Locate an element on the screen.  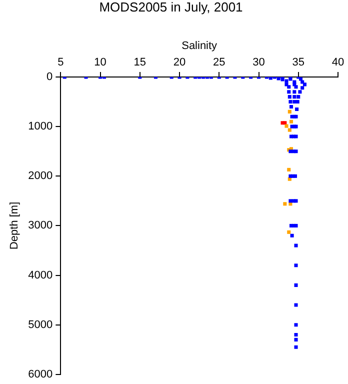
y-tick-label: 1000 is located at coordinates (40, 126).